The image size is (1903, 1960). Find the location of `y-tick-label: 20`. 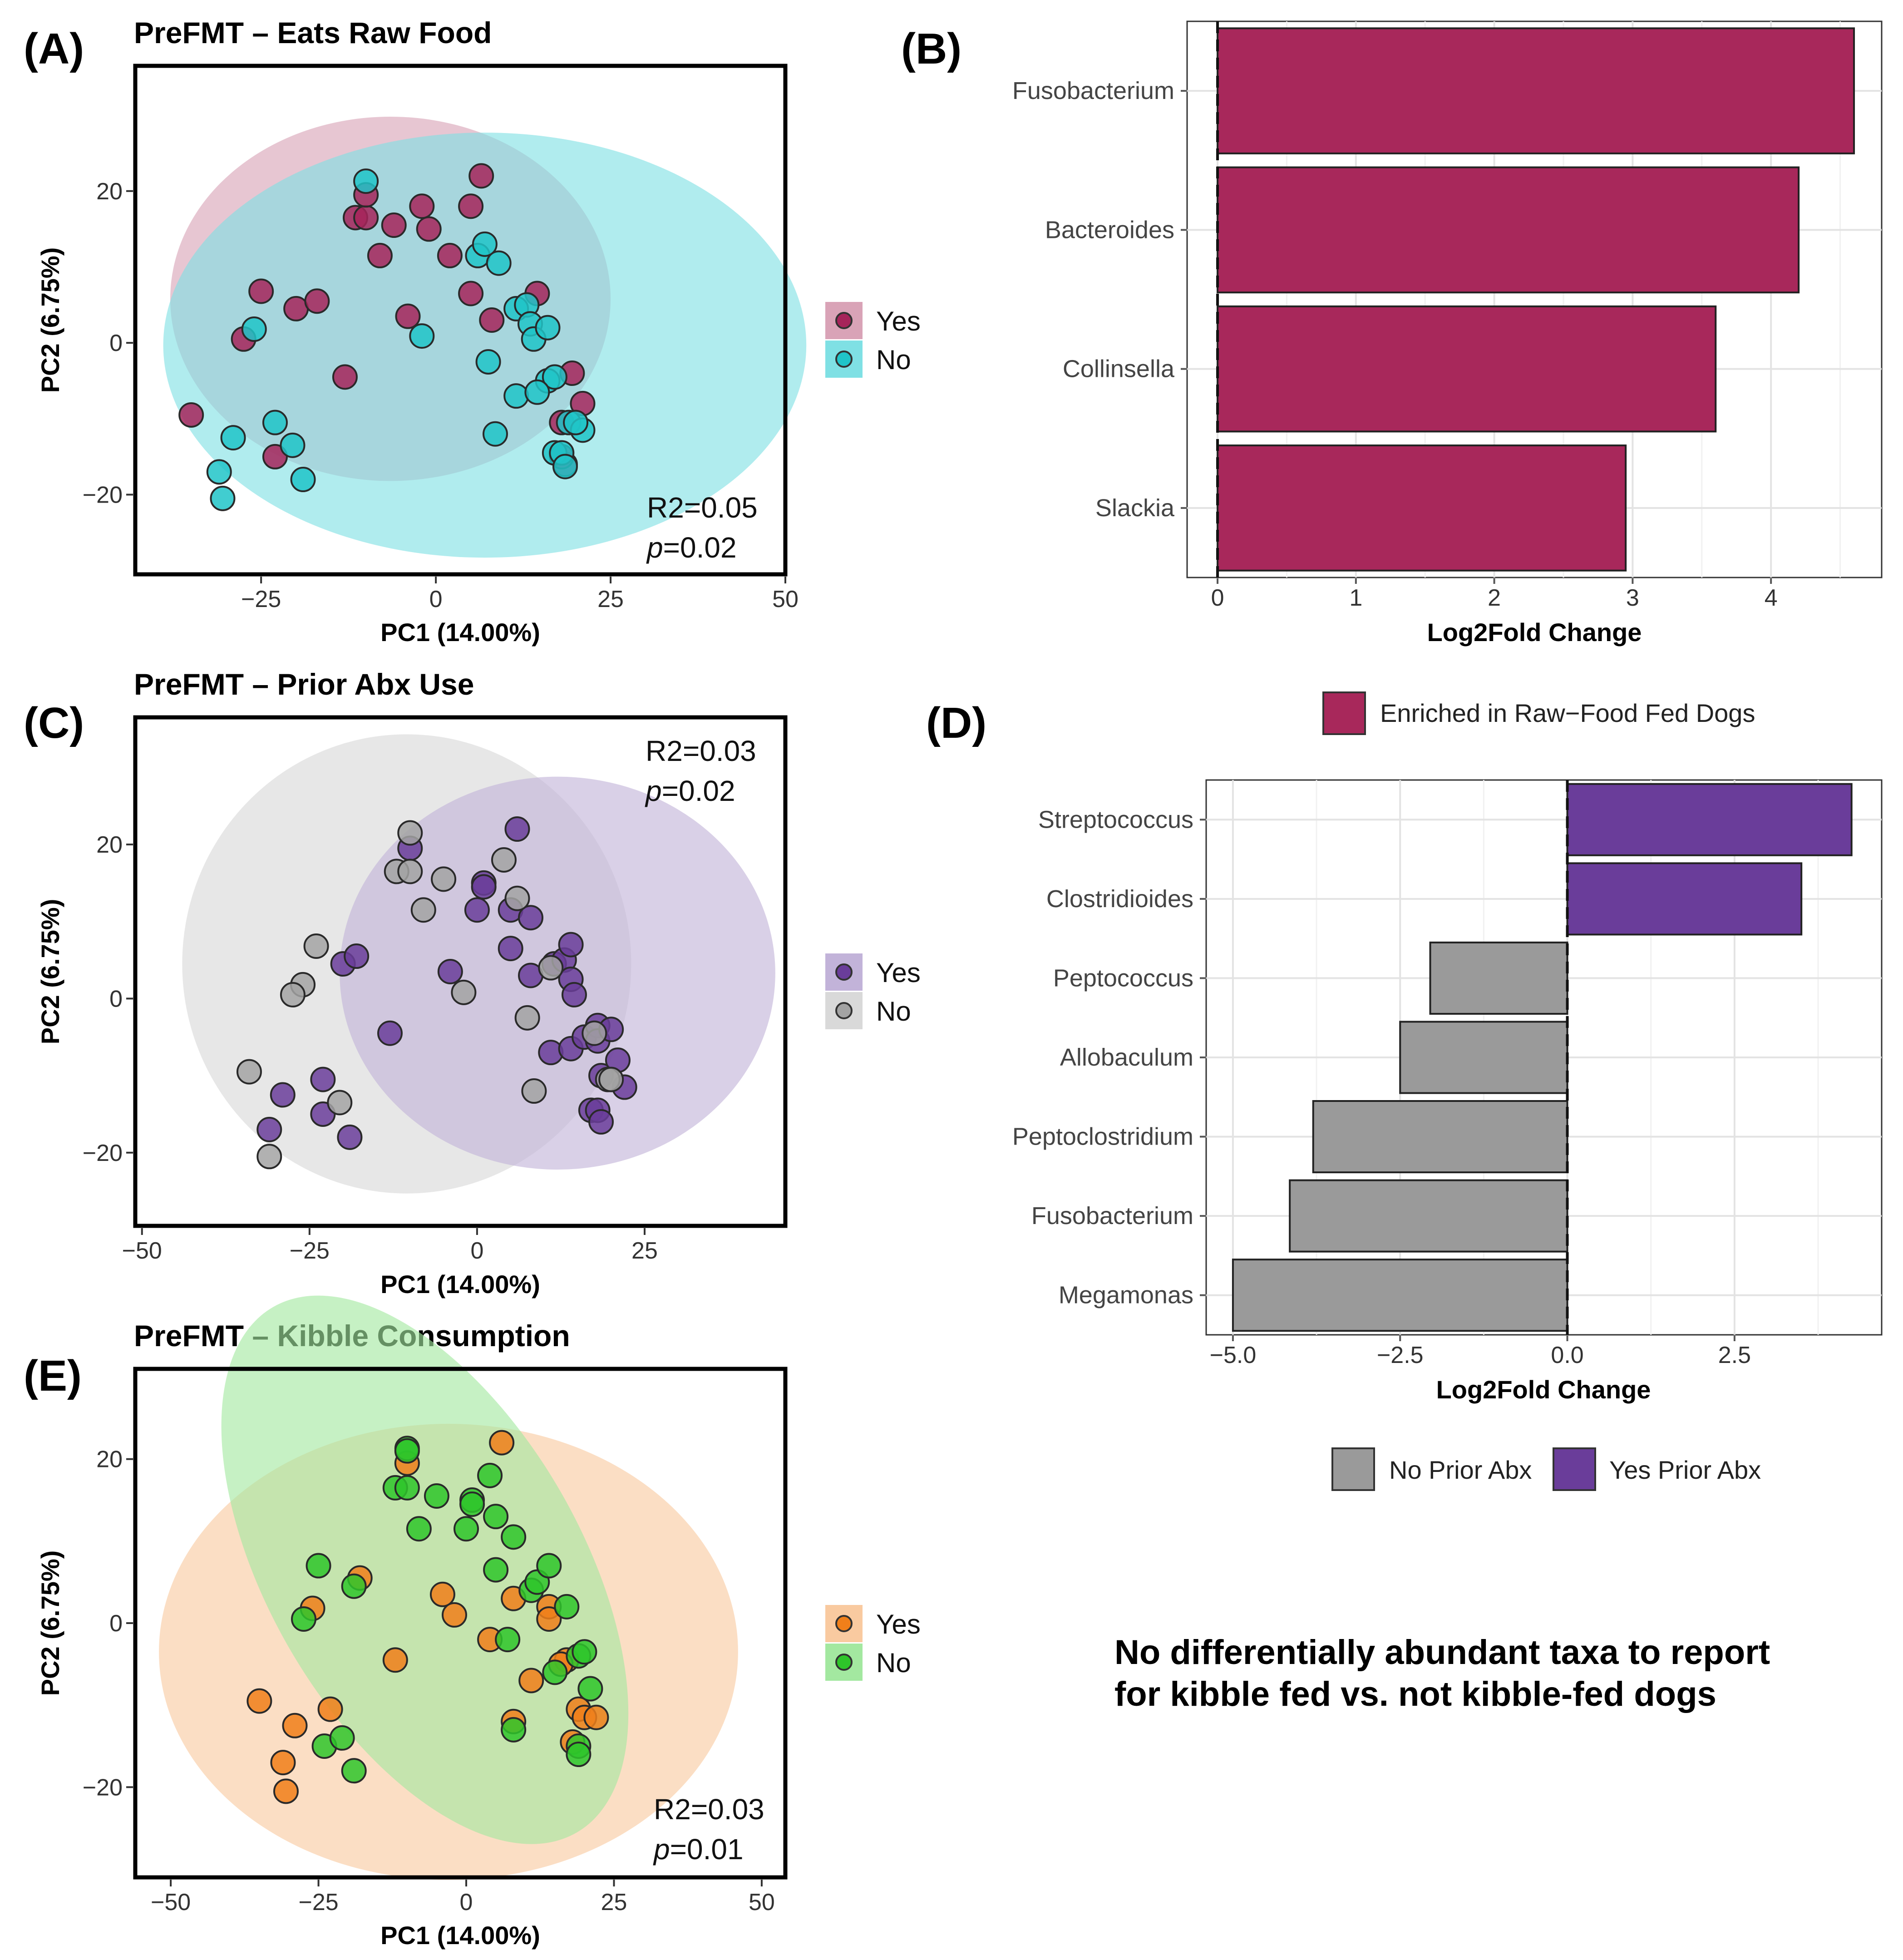

y-tick-label: 20 is located at coordinates (110, 191).